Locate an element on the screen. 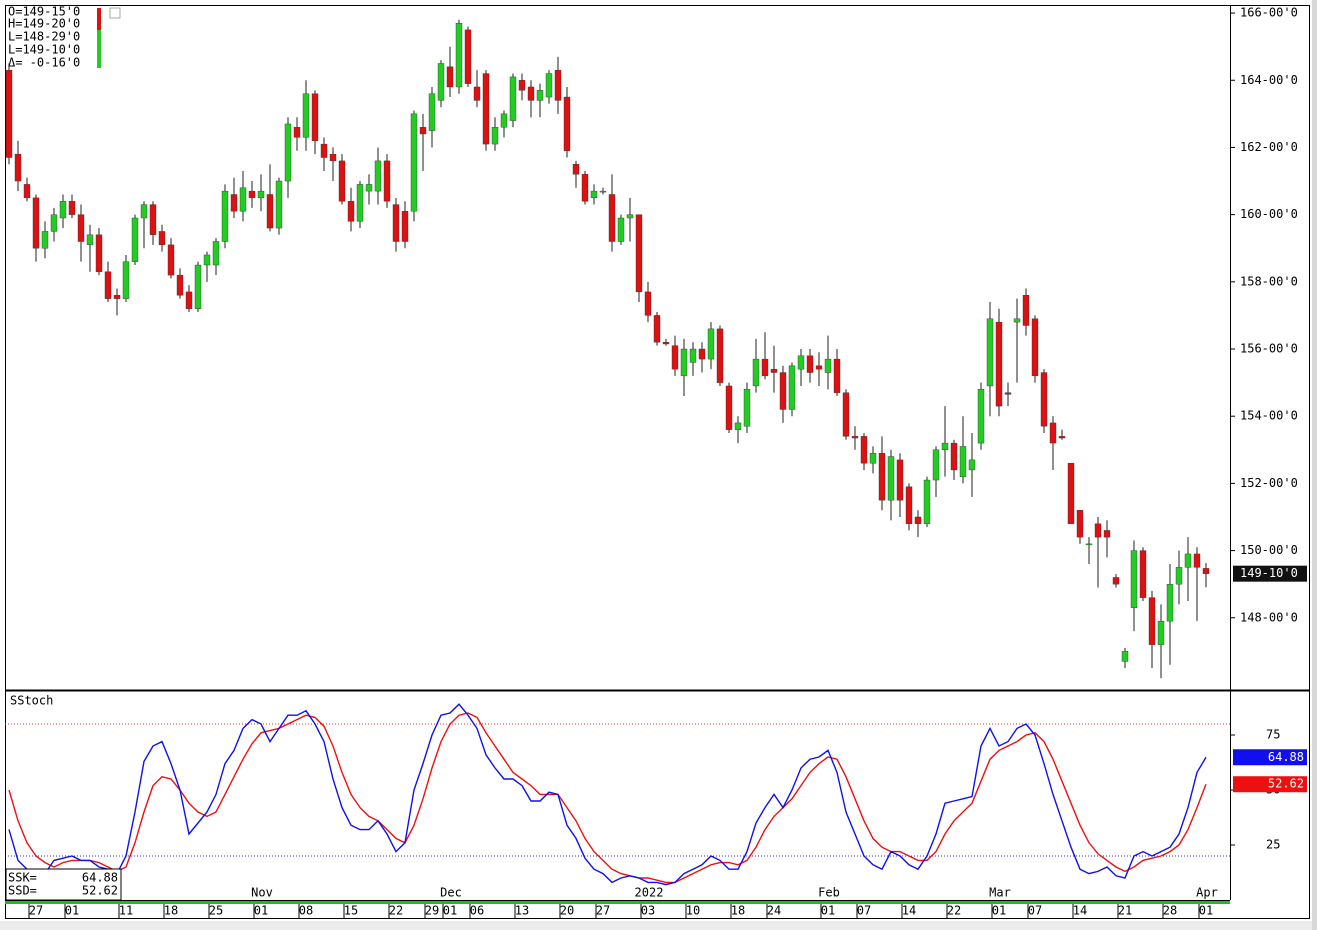 The width and height of the screenshot is (1317, 930). x-tick-label: 24 is located at coordinates (774, 911).